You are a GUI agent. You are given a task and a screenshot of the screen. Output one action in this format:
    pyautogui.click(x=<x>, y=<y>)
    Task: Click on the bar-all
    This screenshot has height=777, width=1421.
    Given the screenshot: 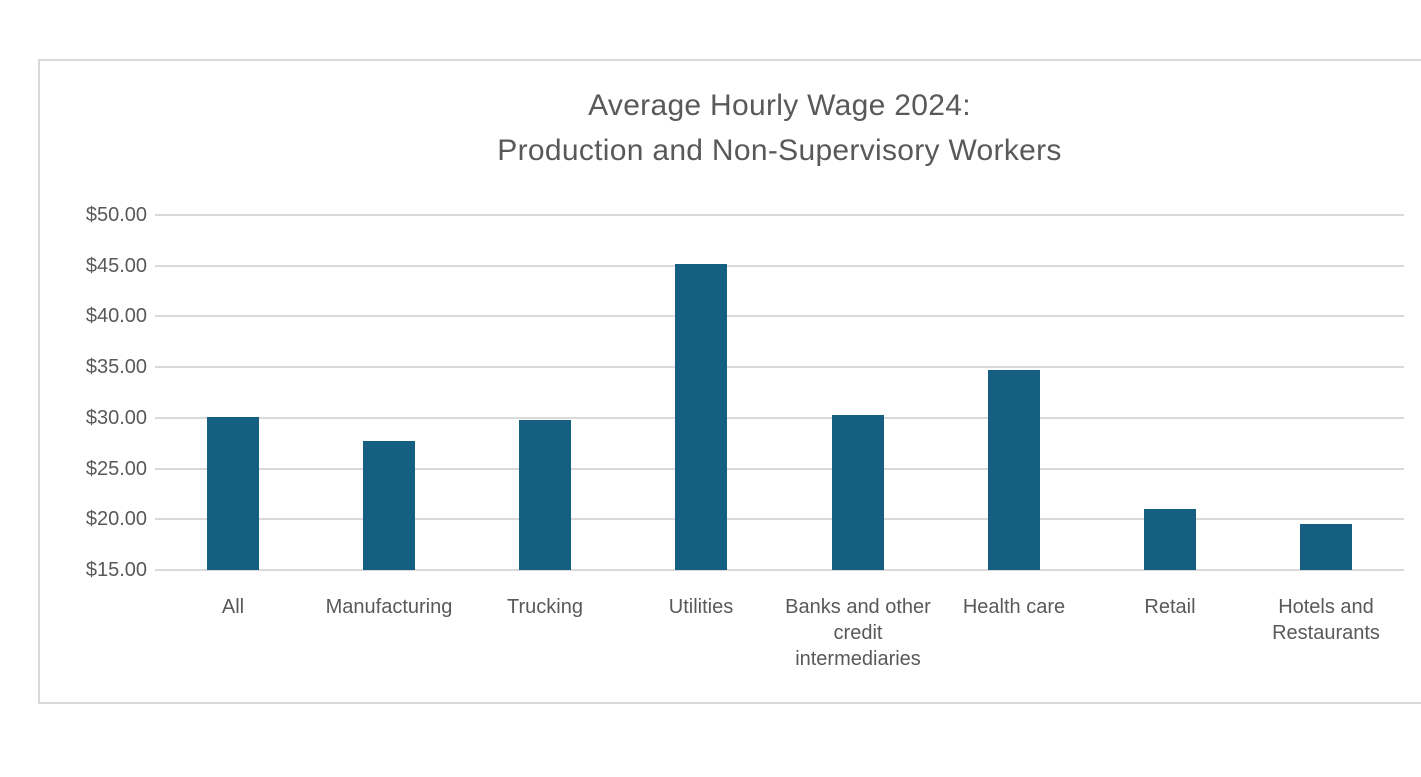 What is the action you would take?
    pyautogui.click(x=233, y=493)
    